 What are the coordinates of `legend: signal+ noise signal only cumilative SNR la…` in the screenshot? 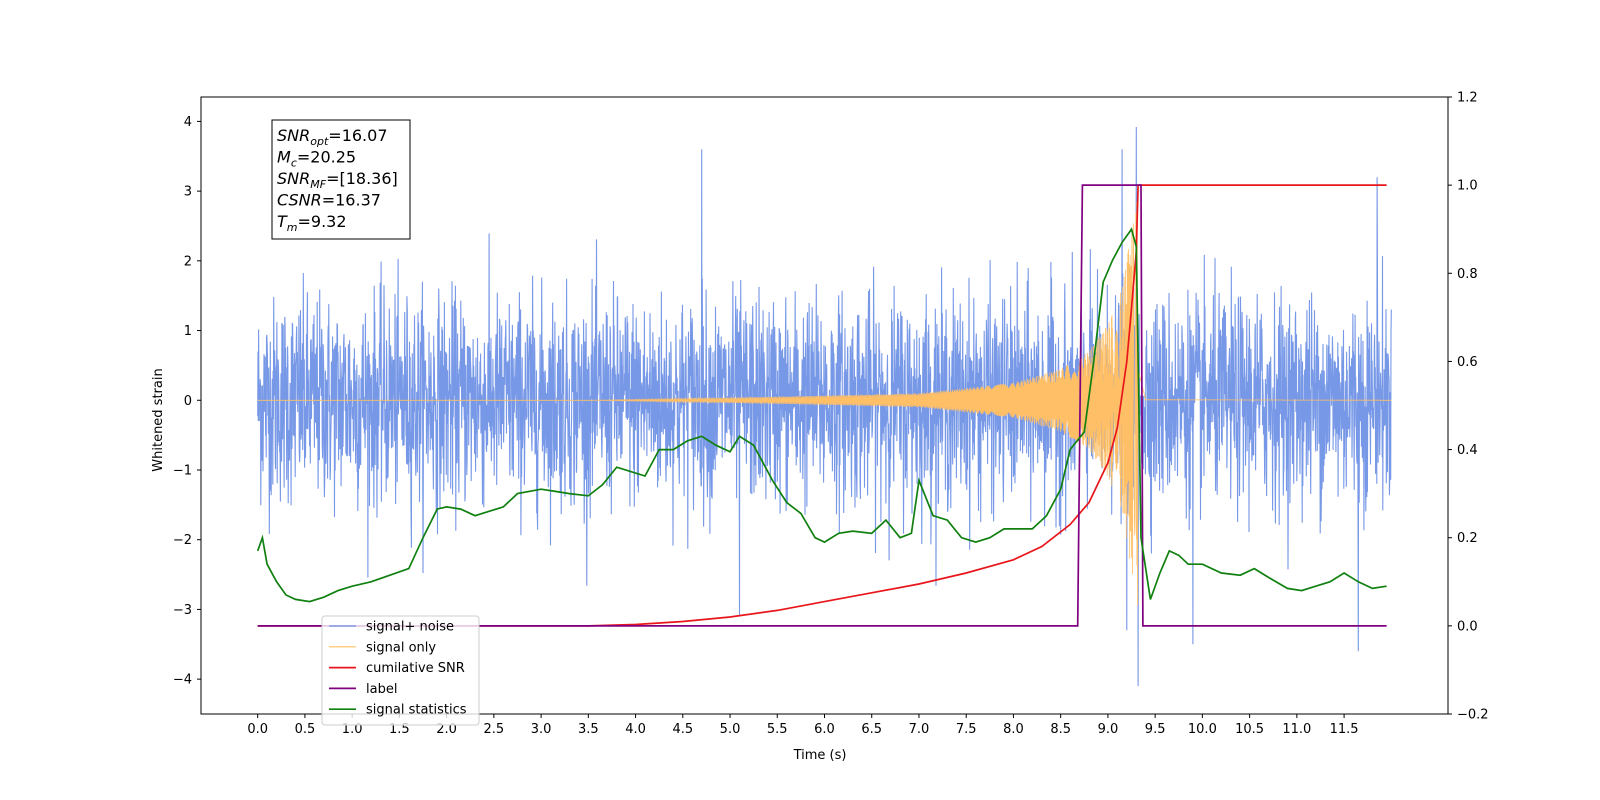 It's located at (400, 670).